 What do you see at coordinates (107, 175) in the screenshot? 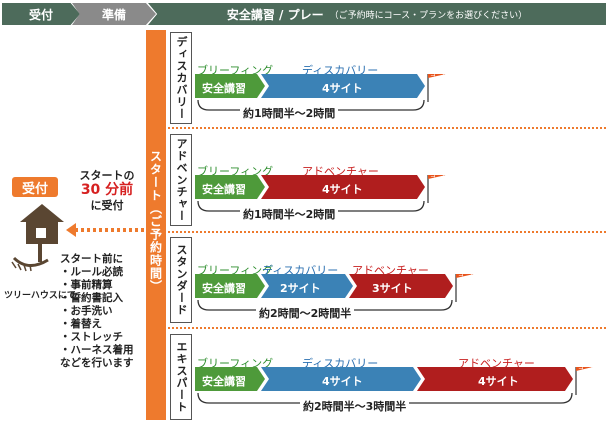
I see `reception-line-1: スタートの` at bounding box center [107, 175].